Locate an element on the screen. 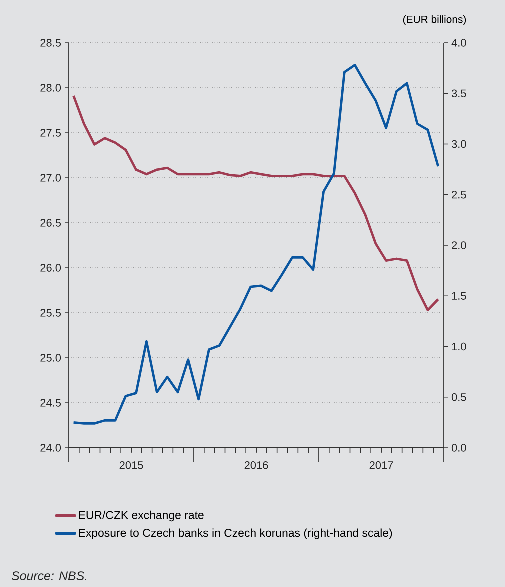  y-tick-label: 28.0 is located at coordinates (51, 88).